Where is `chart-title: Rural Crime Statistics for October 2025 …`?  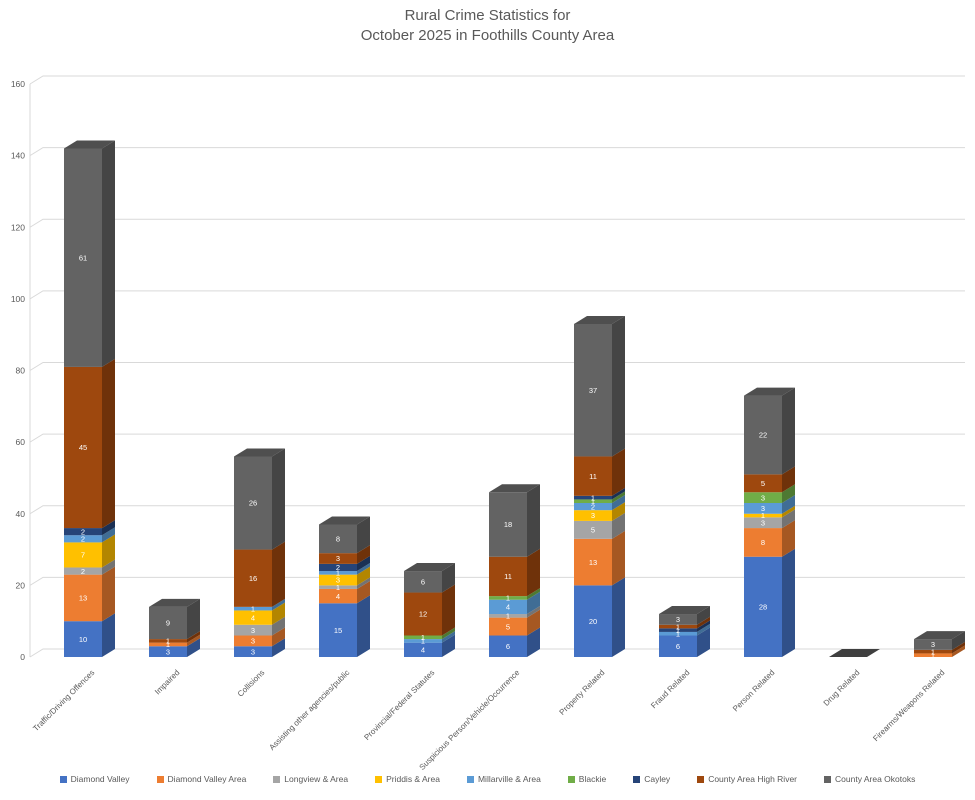
chart-title: Rural Crime Statistics for October 2025 … is located at coordinates (487, 26).